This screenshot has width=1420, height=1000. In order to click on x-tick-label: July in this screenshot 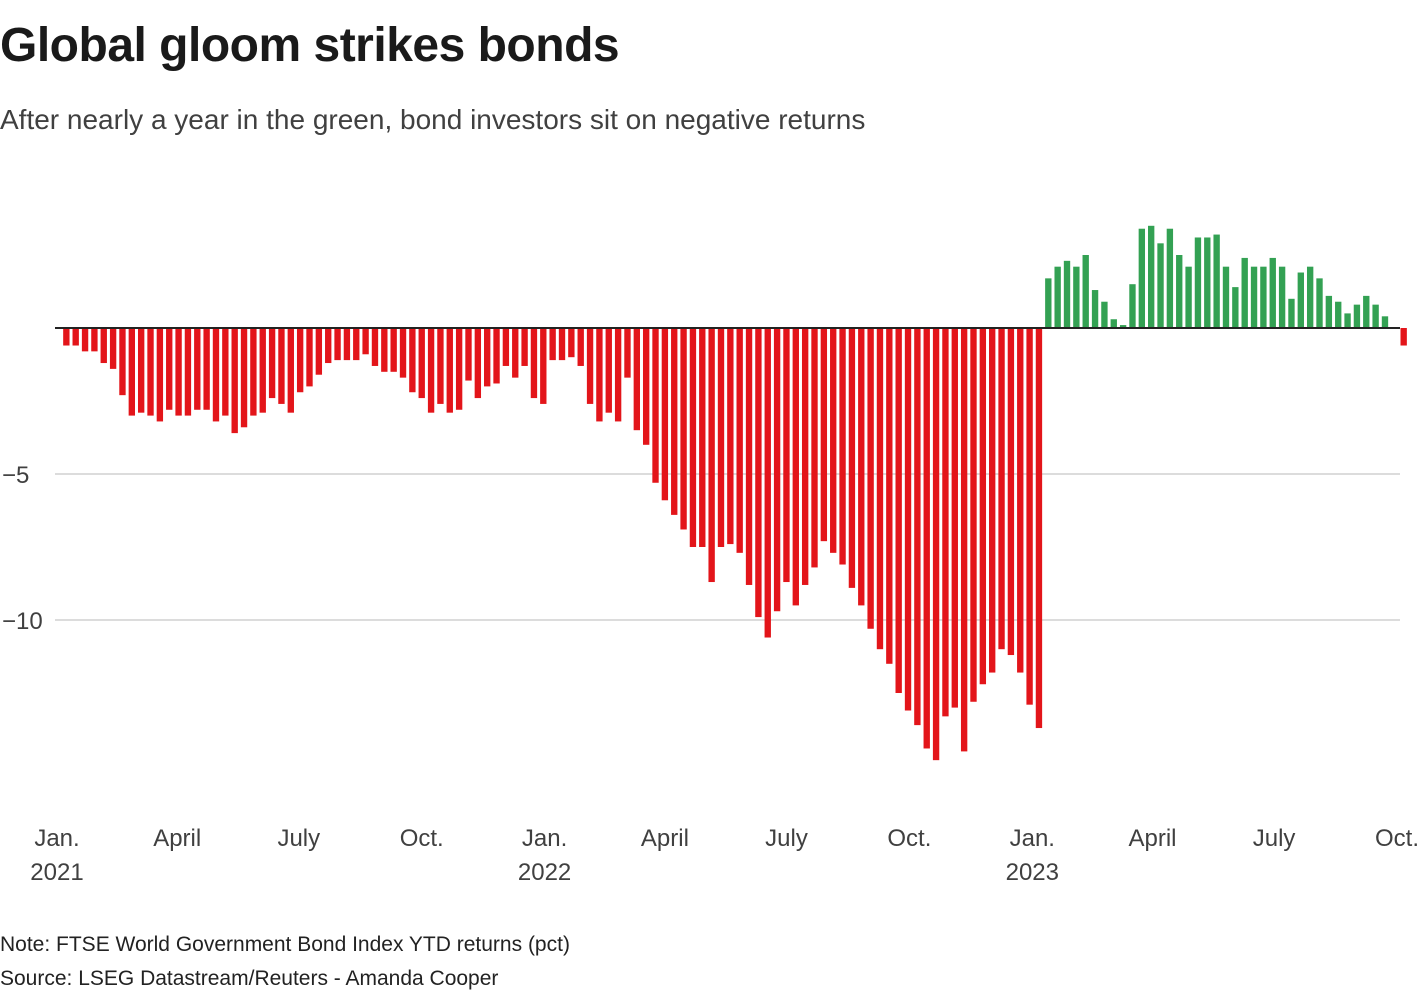, I will do `click(786, 838)`.